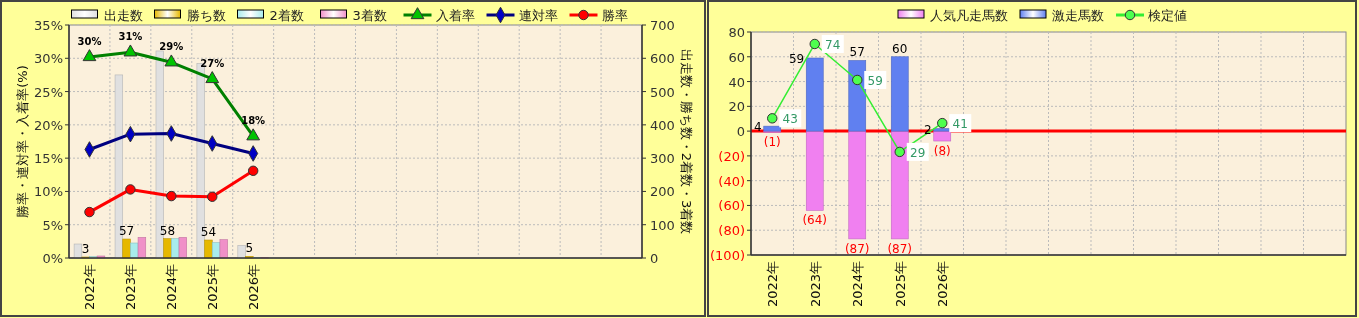  Describe the element at coordinates (1167, 15) in the screenshot. I see `legend-label: 検定値` at that location.